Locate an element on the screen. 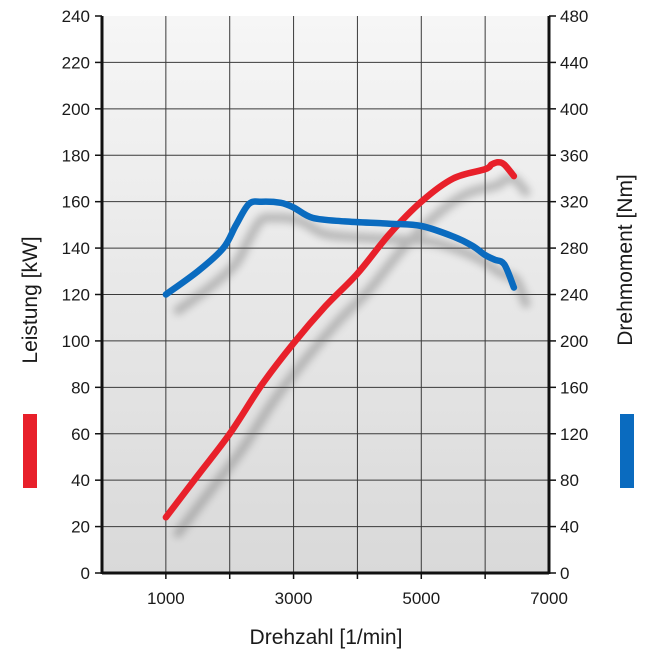 The width and height of the screenshot is (647, 654). left-tick-label: 40 is located at coordinates (80, 480).